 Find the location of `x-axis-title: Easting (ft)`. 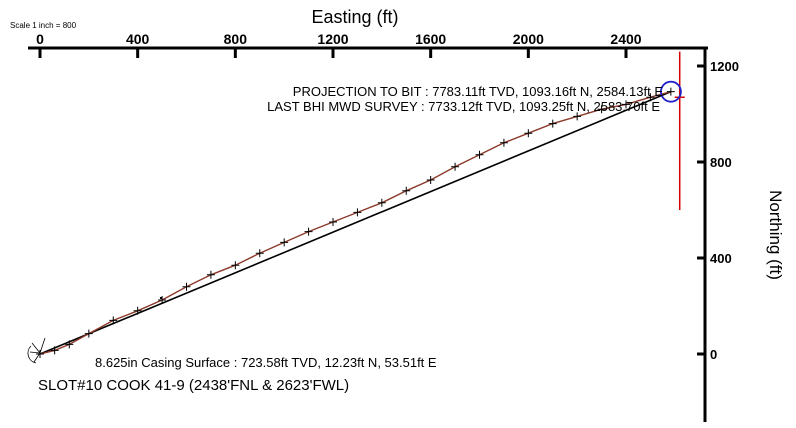

x-axis-title: Easting (ft) is located at coordinates (354, 17).